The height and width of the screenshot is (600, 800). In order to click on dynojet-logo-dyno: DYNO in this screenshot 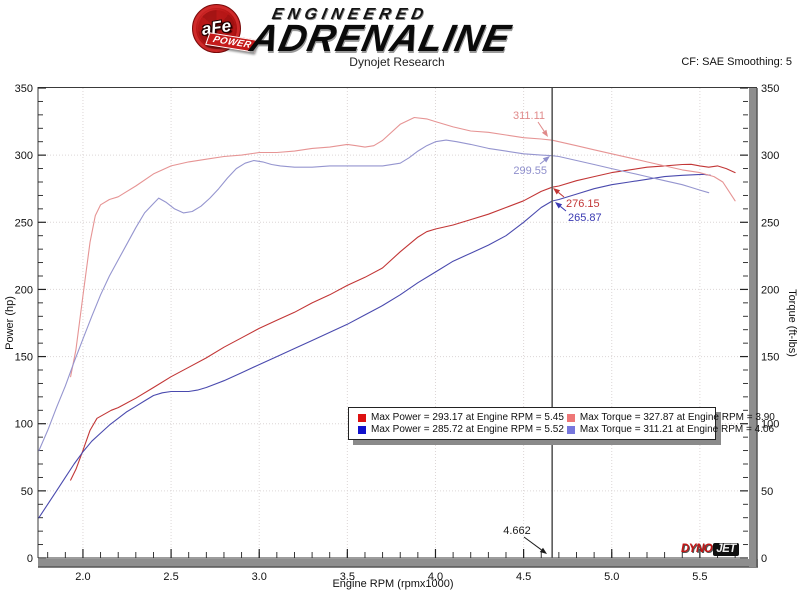, I will do `click(697, 549)`.